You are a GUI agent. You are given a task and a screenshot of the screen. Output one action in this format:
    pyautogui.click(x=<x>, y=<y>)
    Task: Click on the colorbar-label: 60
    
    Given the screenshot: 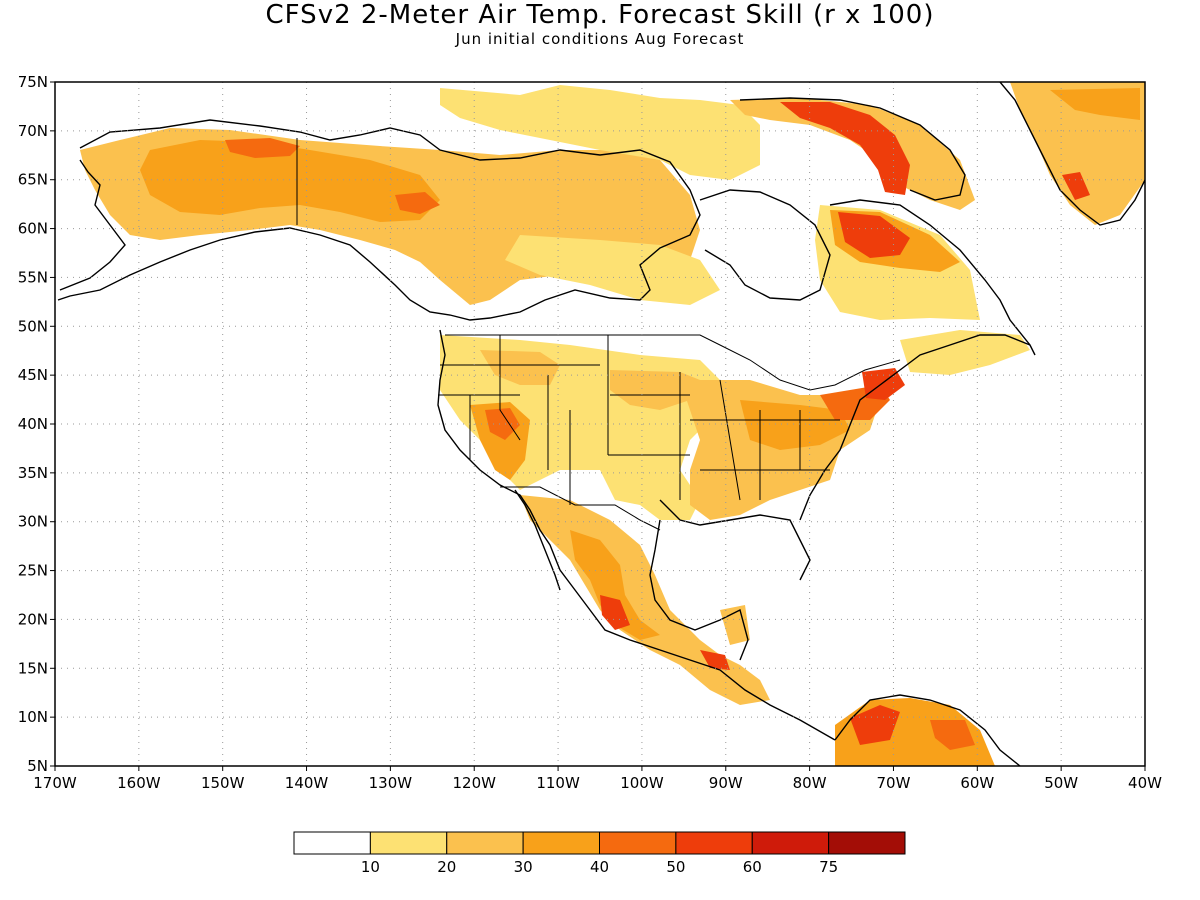 What is the action you would take?
    pyautogui.click(x=752, y=867)
    